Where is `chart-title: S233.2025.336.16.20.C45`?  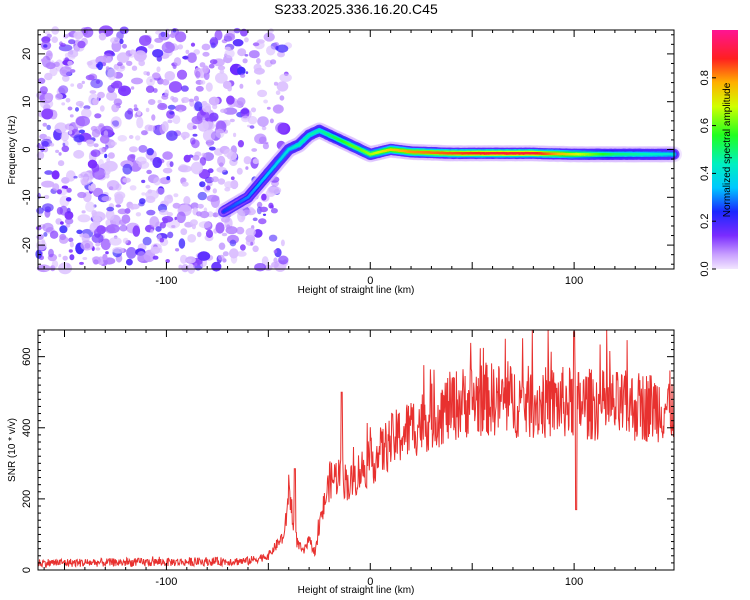
chart-title: S233.2025.336.16.20.C45 is located at coordinates (356, 9).